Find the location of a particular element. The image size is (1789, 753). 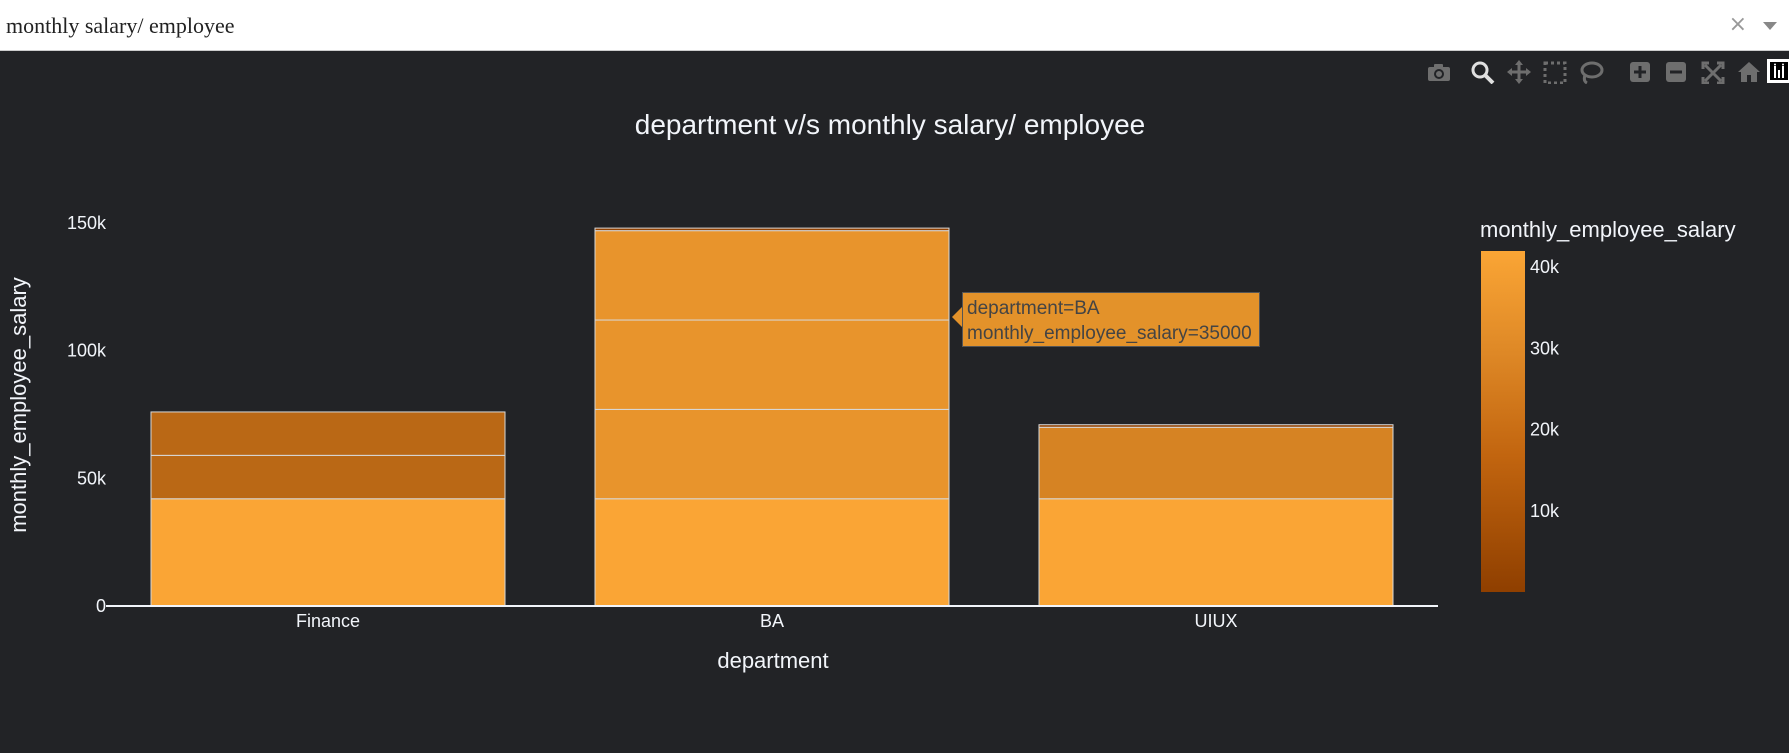

colorbar-tick-label: 20k is located at coordinates (1545, 430).